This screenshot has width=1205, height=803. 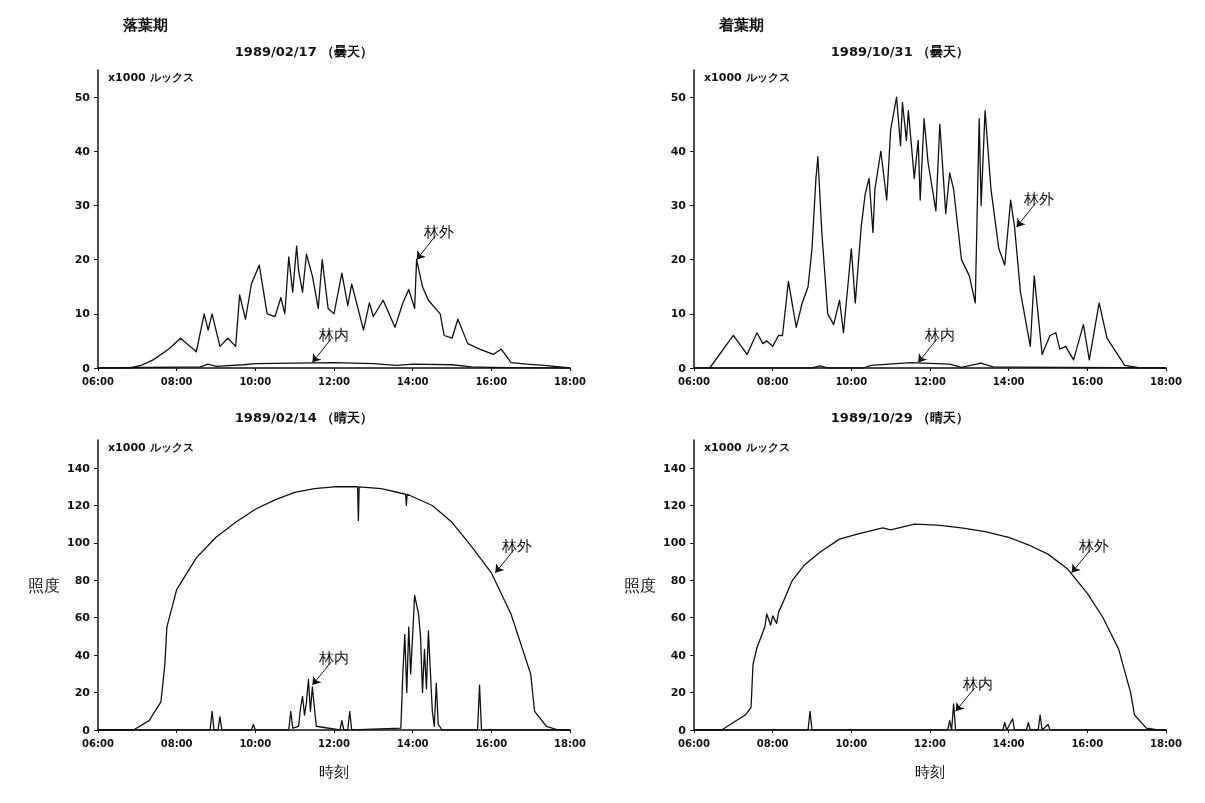 I want to click on chart-title: 1989/02/14 （晴天）, so click(x=304, y=417).